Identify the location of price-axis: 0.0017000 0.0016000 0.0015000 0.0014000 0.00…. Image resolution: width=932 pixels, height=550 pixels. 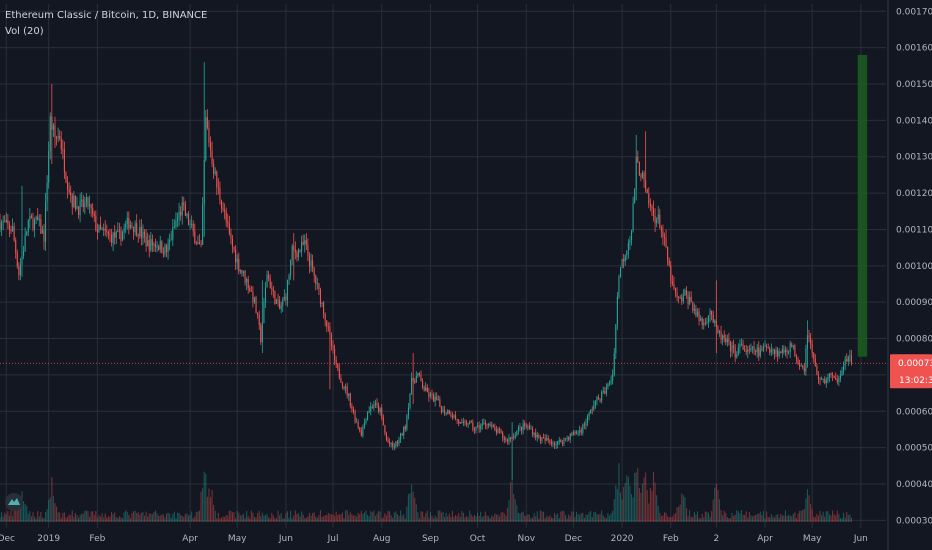
(914, 266).